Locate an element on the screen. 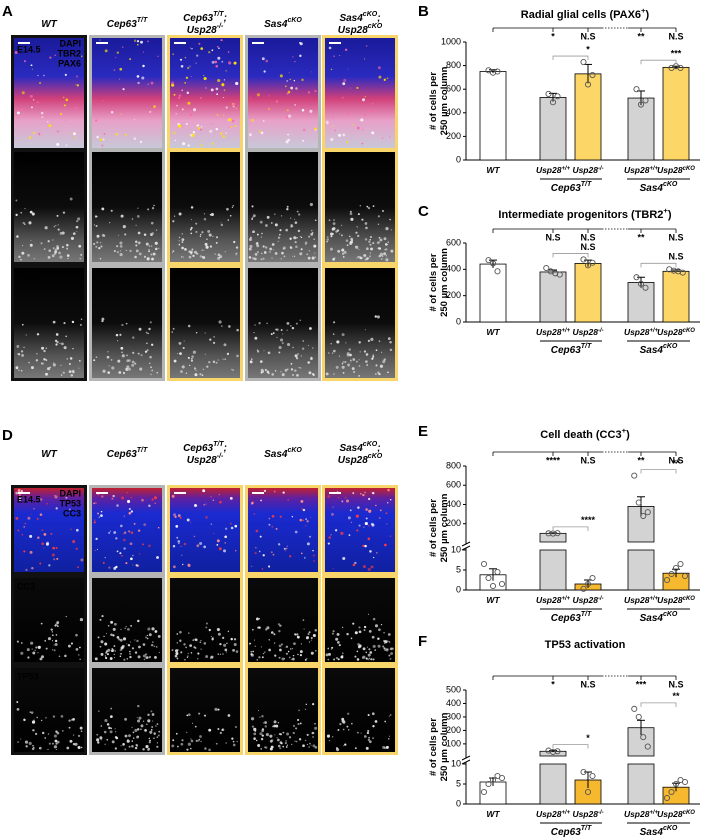  axis-break is located at coordinates (466, 762).